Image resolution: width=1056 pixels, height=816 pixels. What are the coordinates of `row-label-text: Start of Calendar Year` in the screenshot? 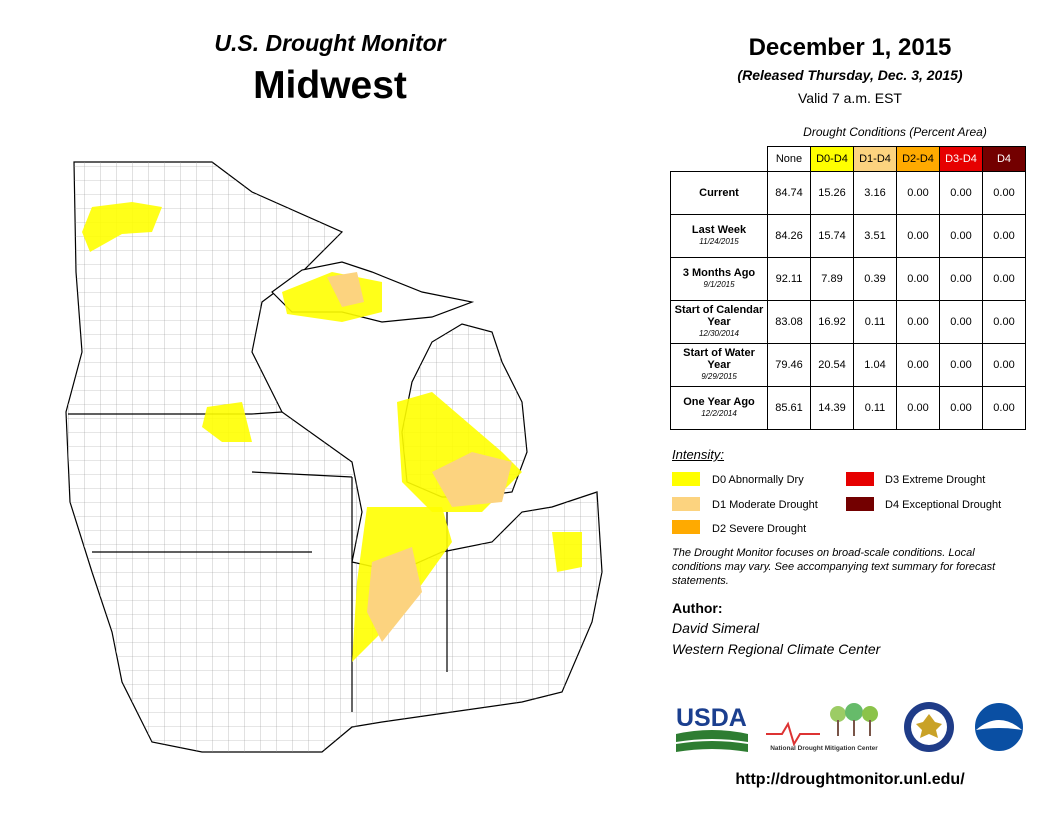 It's located at (719, 316).